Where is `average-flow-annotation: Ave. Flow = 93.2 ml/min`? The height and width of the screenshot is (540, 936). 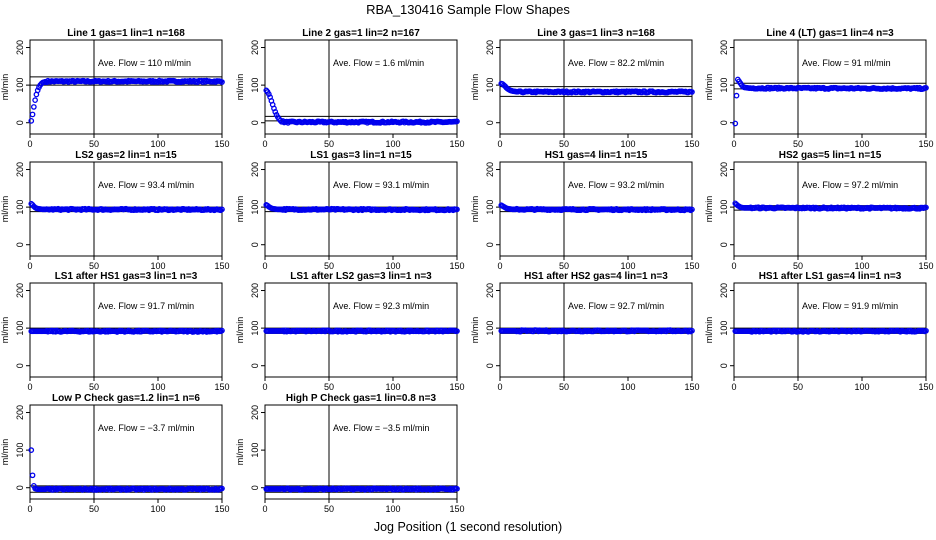 average-flow-annotation: Ave. Flow = 93.2 ml/min is located at coordinates (616, 185).